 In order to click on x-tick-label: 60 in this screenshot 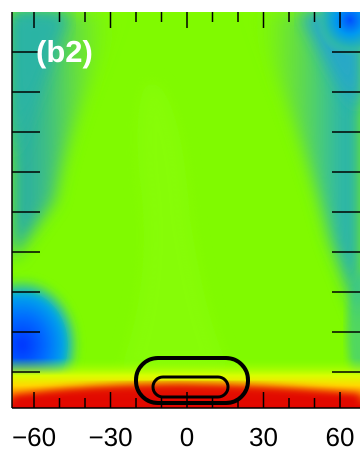, I will do `click(340, 436)`.